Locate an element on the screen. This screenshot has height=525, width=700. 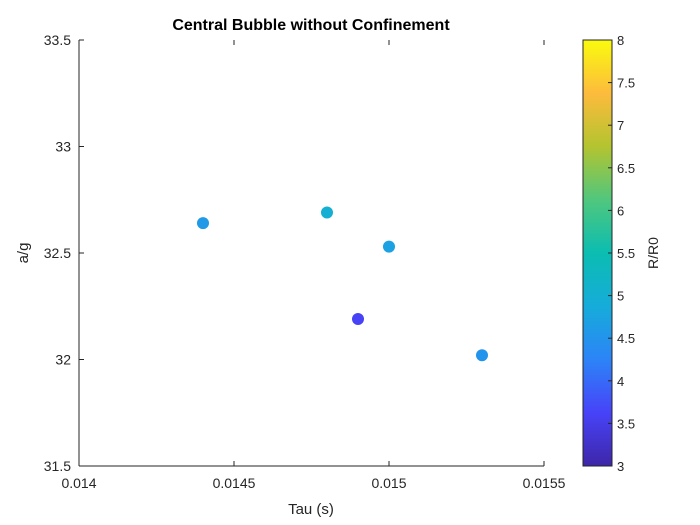
colorbar-tick-label: 6.5 is located at coordinates (626, 168).